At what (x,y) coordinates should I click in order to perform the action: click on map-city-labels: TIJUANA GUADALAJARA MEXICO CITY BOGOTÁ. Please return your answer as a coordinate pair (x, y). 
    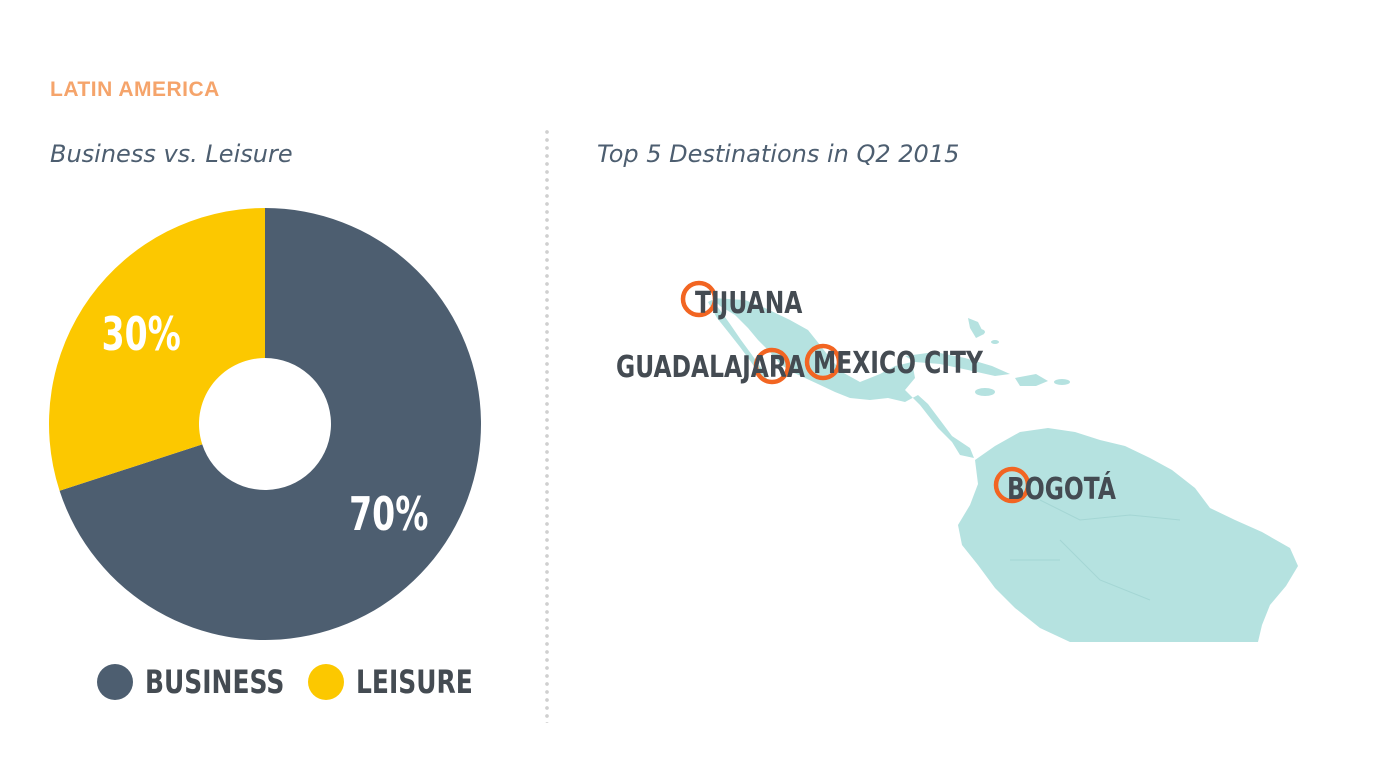
    Looking at the image, I should click on (866, 396).